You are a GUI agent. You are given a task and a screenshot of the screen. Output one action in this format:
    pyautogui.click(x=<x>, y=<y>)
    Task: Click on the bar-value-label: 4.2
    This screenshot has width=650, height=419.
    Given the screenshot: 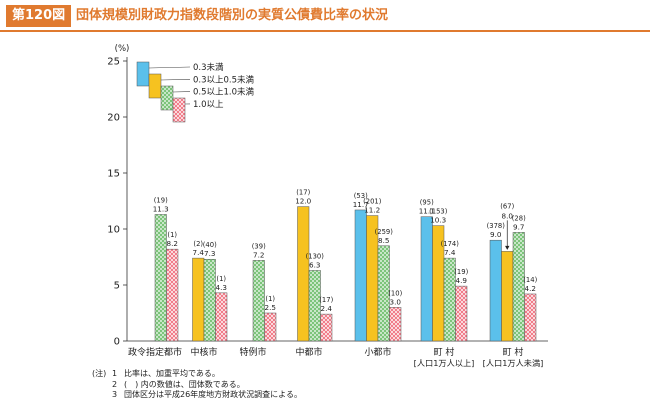 What is the action you would take?
    pyautogui.click(x=530, y=288)
    